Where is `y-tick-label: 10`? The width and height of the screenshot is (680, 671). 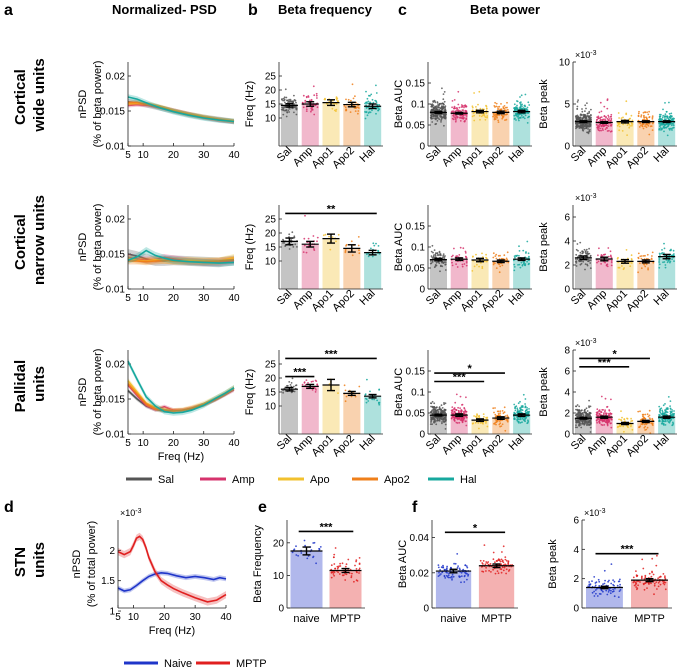
y-tick-label: 10 is located at coordinates (565, 63).